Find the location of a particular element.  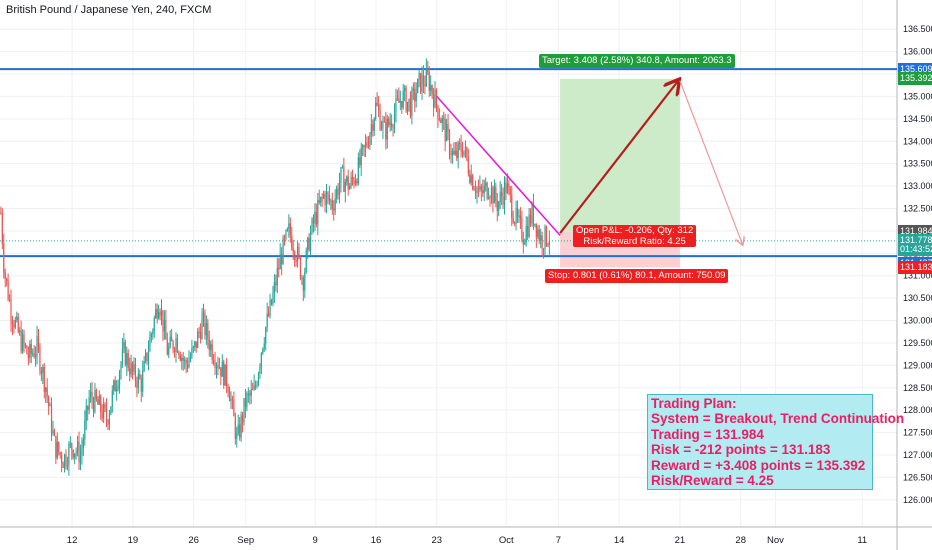

y-tick-label: 128.000 is located at coordinates (917, 410).